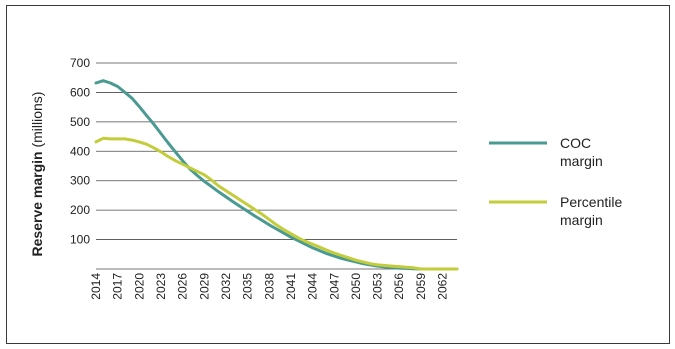  What do you see at coordinates (183, 286) in the screenshot?
I see `x-tick-label: 2026` at bounding box center [183, 286].